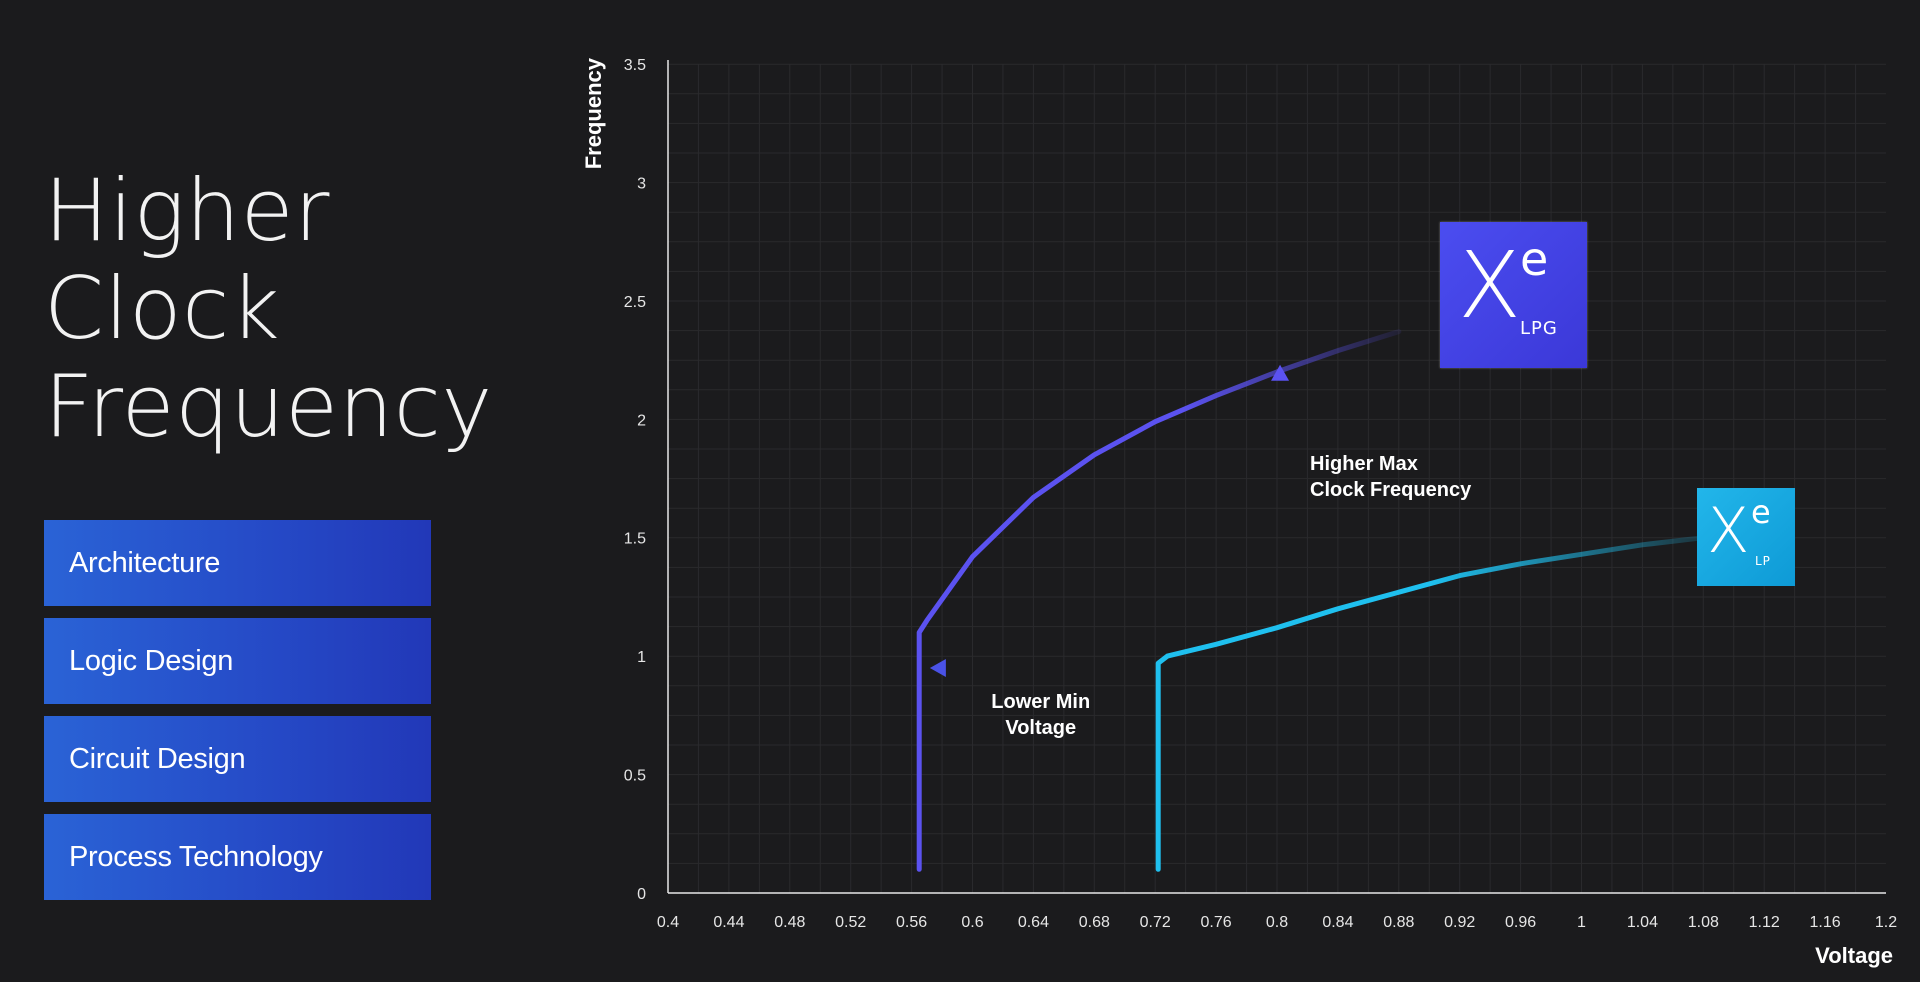 This screenshot has width=1920, height=982. What do you see at coordinates (641, 894) in the screenshot?
I see `y-tick-label: 0` at bounding box center [641, 894].